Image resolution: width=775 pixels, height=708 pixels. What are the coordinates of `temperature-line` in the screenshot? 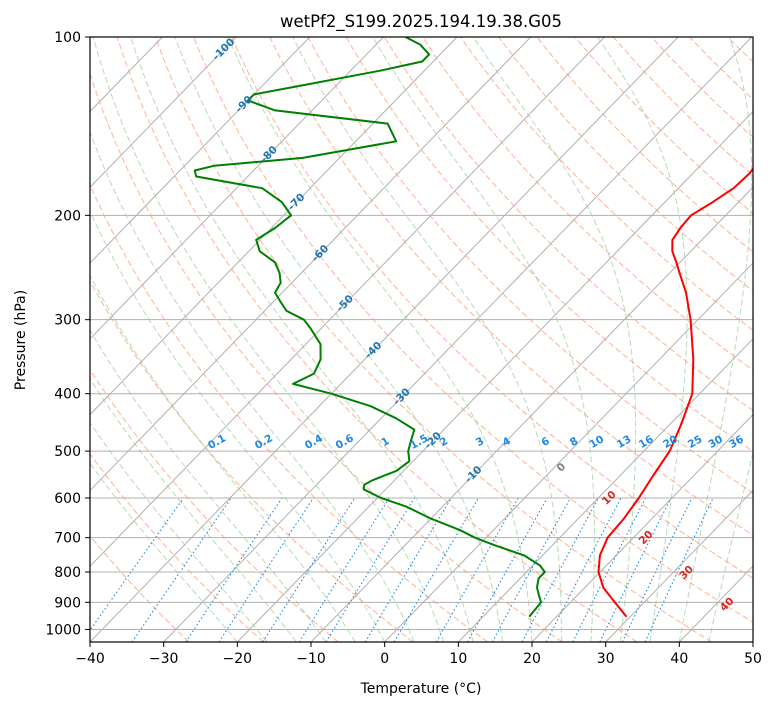 It's located at (675, 392).